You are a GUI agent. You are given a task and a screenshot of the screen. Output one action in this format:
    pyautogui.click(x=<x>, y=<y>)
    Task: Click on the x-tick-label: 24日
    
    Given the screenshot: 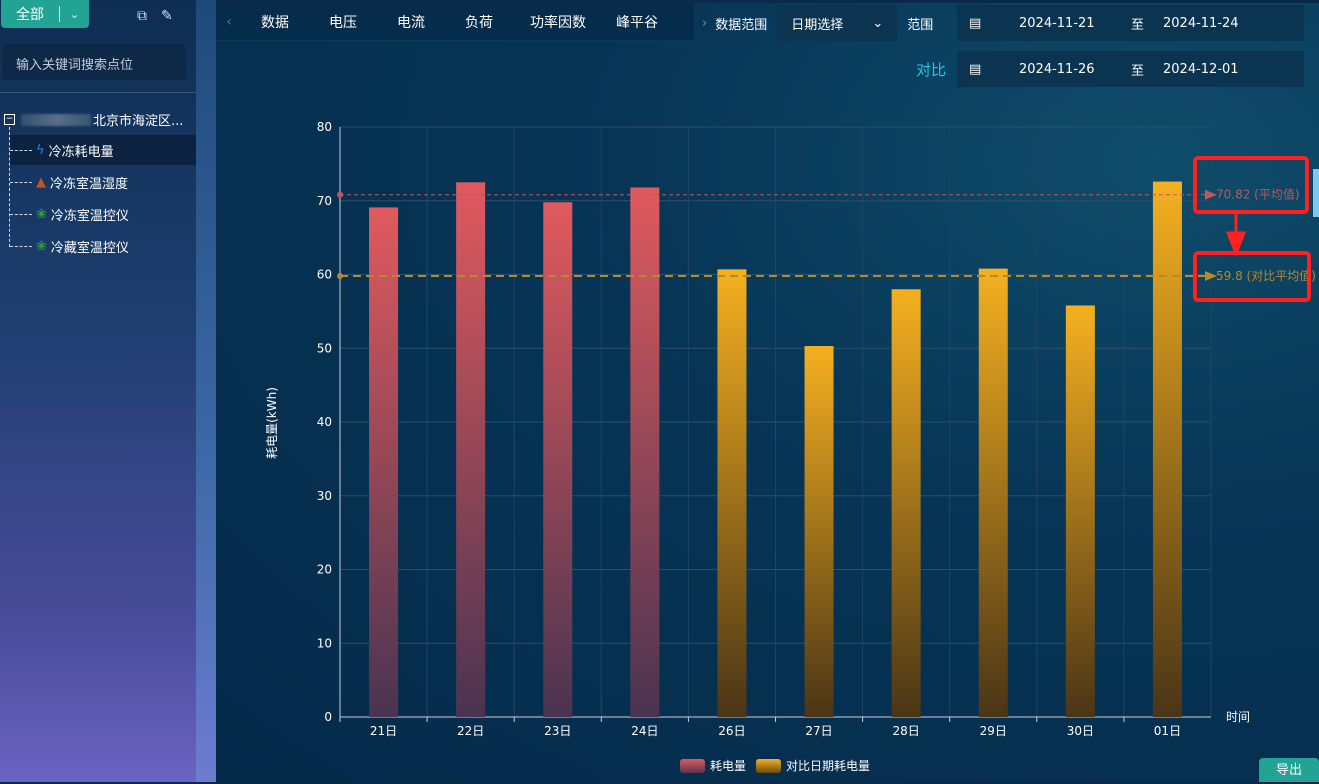 What is the action you would take?
    pyautogui.click(x=644, y=731)
    